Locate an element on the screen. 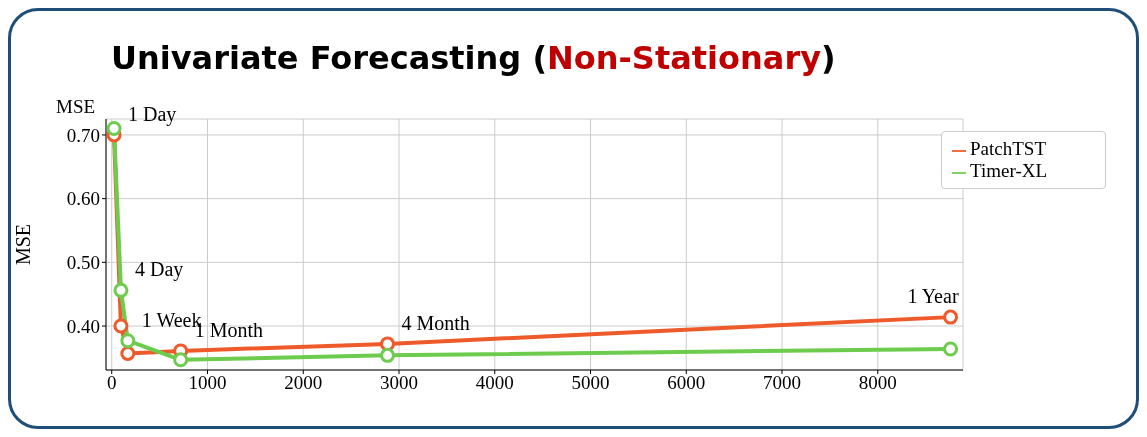  annotation: 1 Year is located at coordinates (933, 296).